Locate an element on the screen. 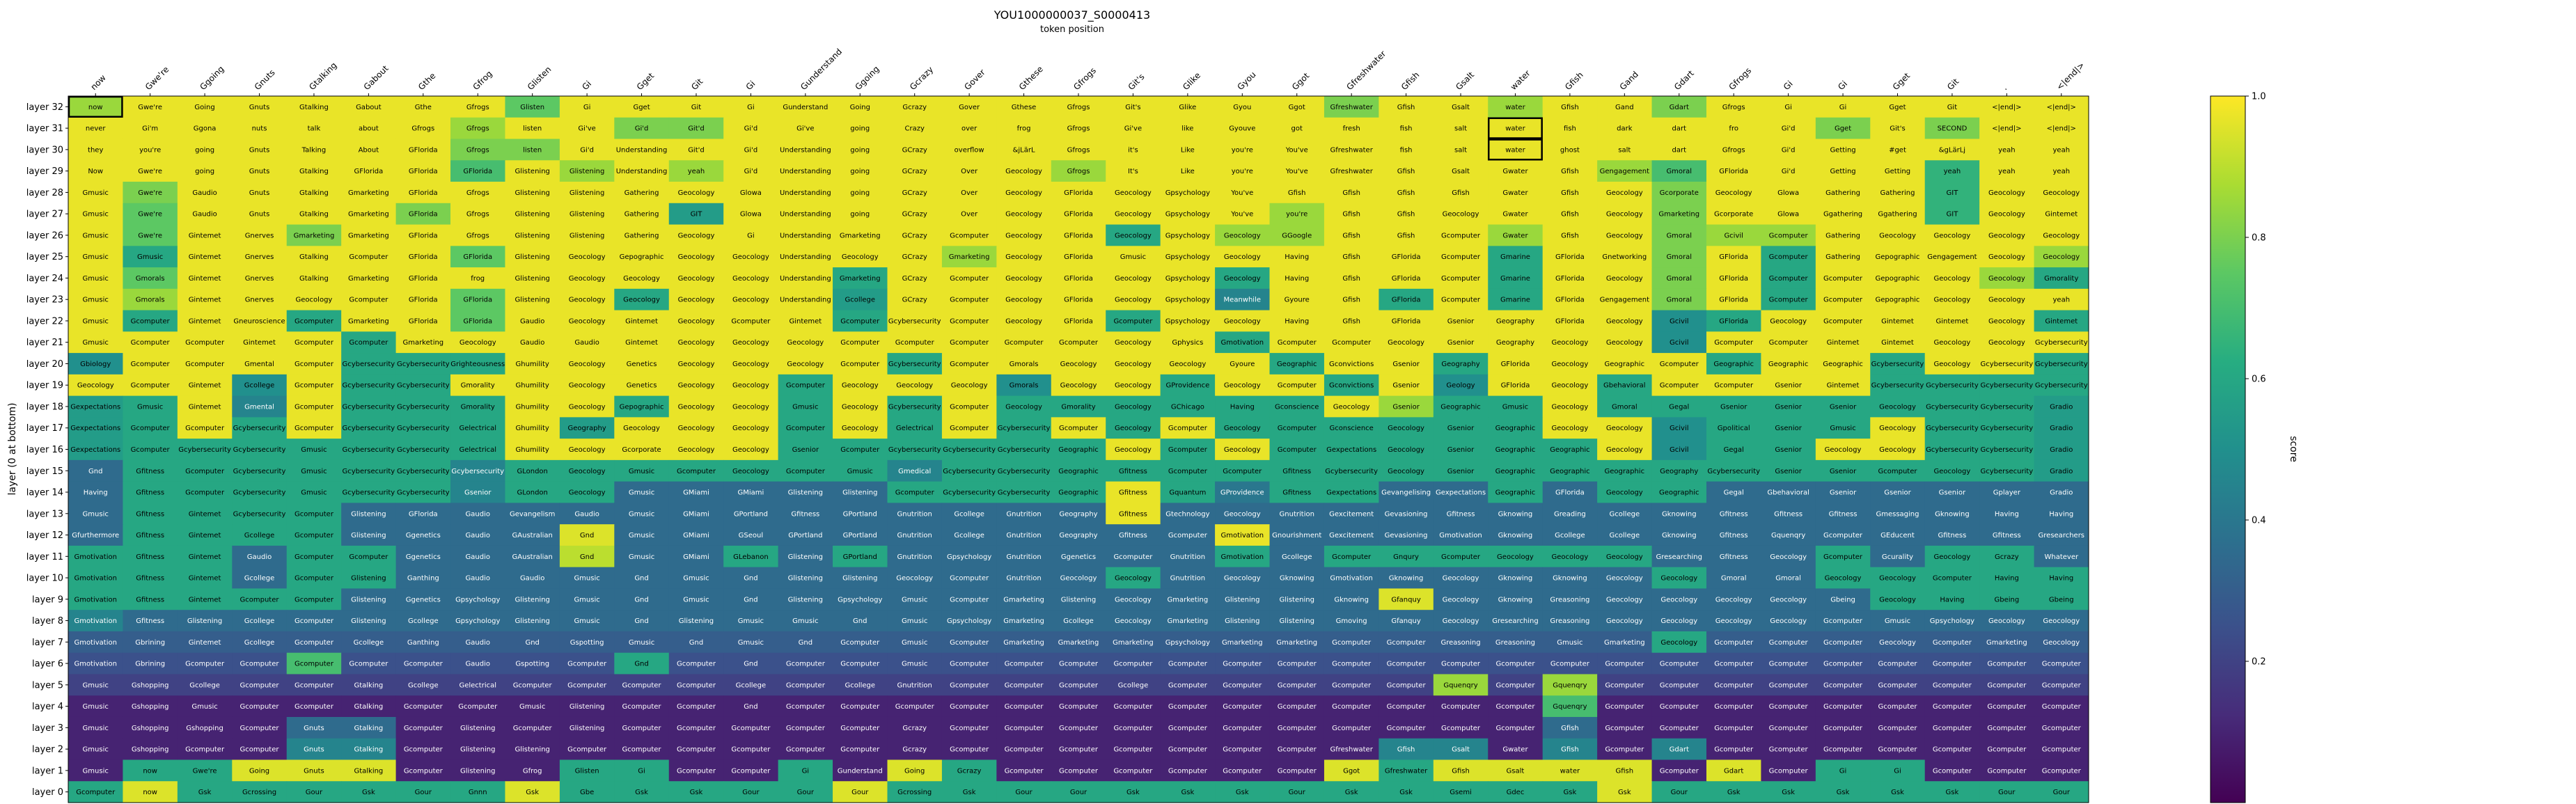  cell-label: <|end|> is located at coordinates (2006, 107).